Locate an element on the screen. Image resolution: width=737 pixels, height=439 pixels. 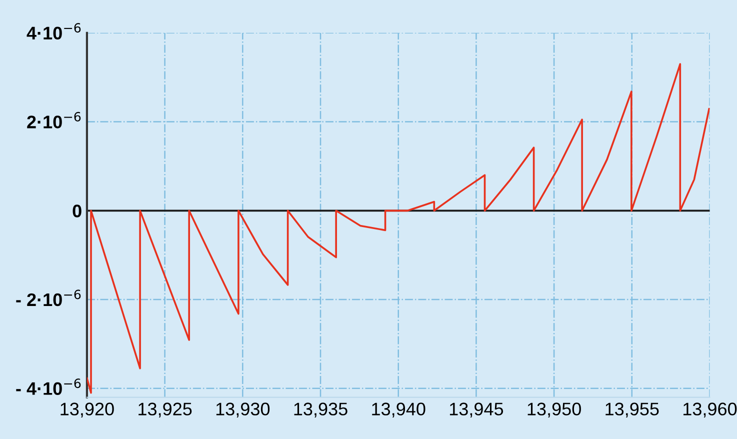
x-tick-label: 13,930 is located at coordinates (243, 410).